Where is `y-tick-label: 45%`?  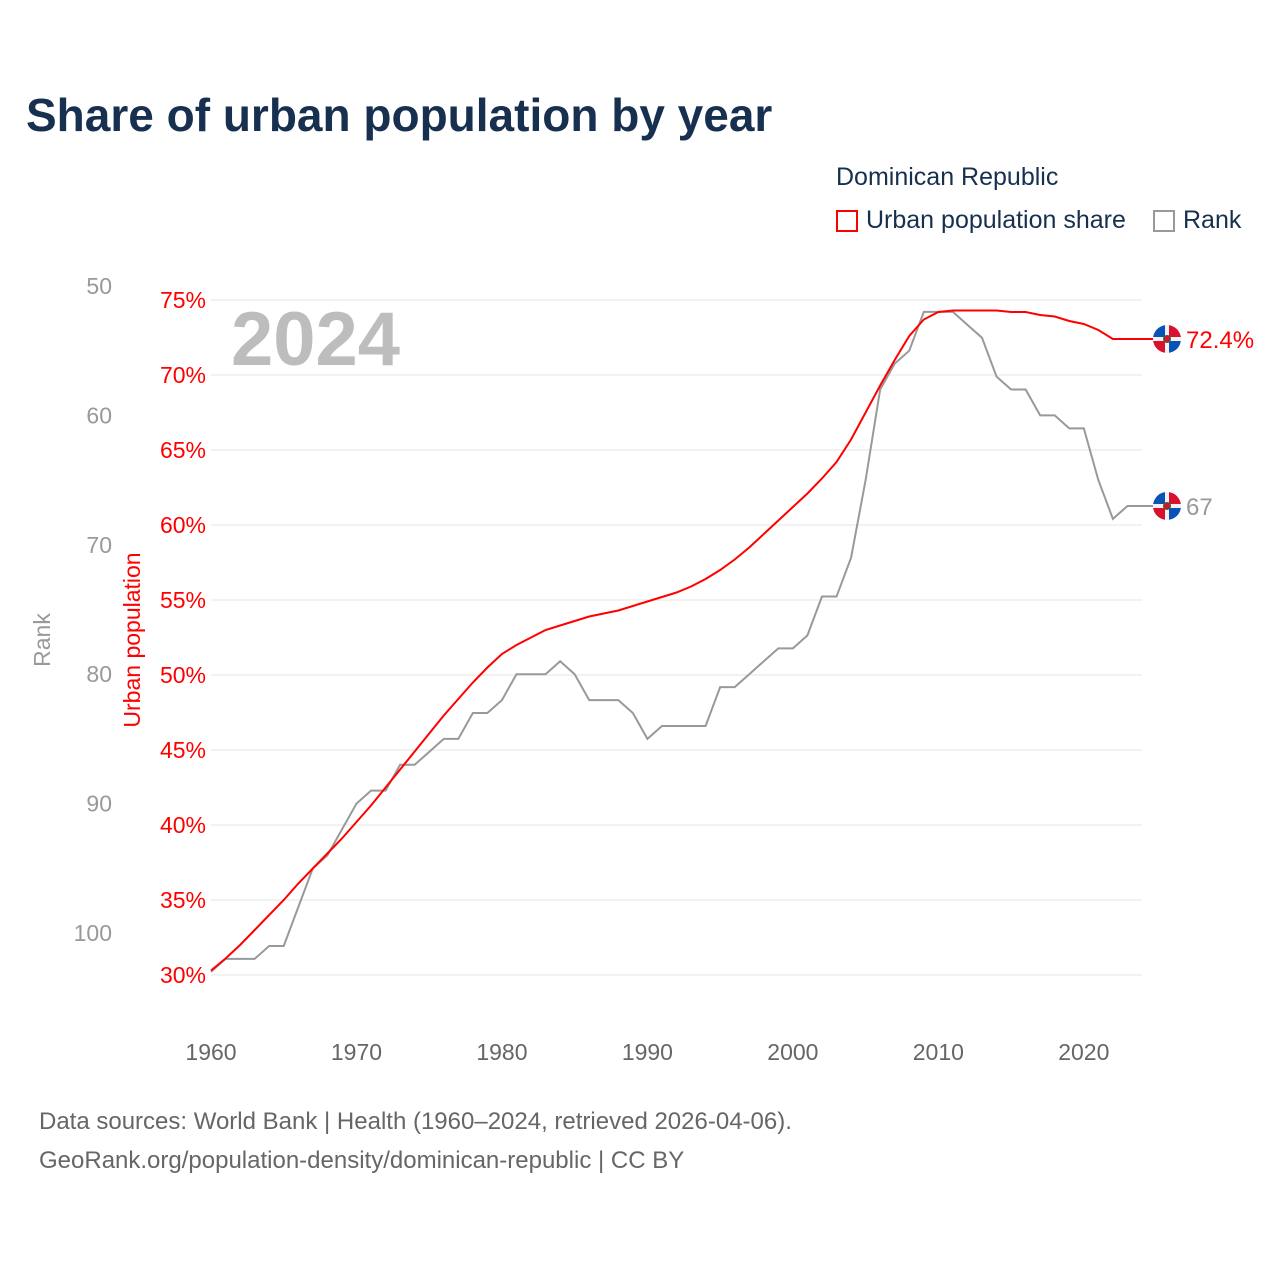 y-tick-label: 45% is located at coordinates (183, 750).